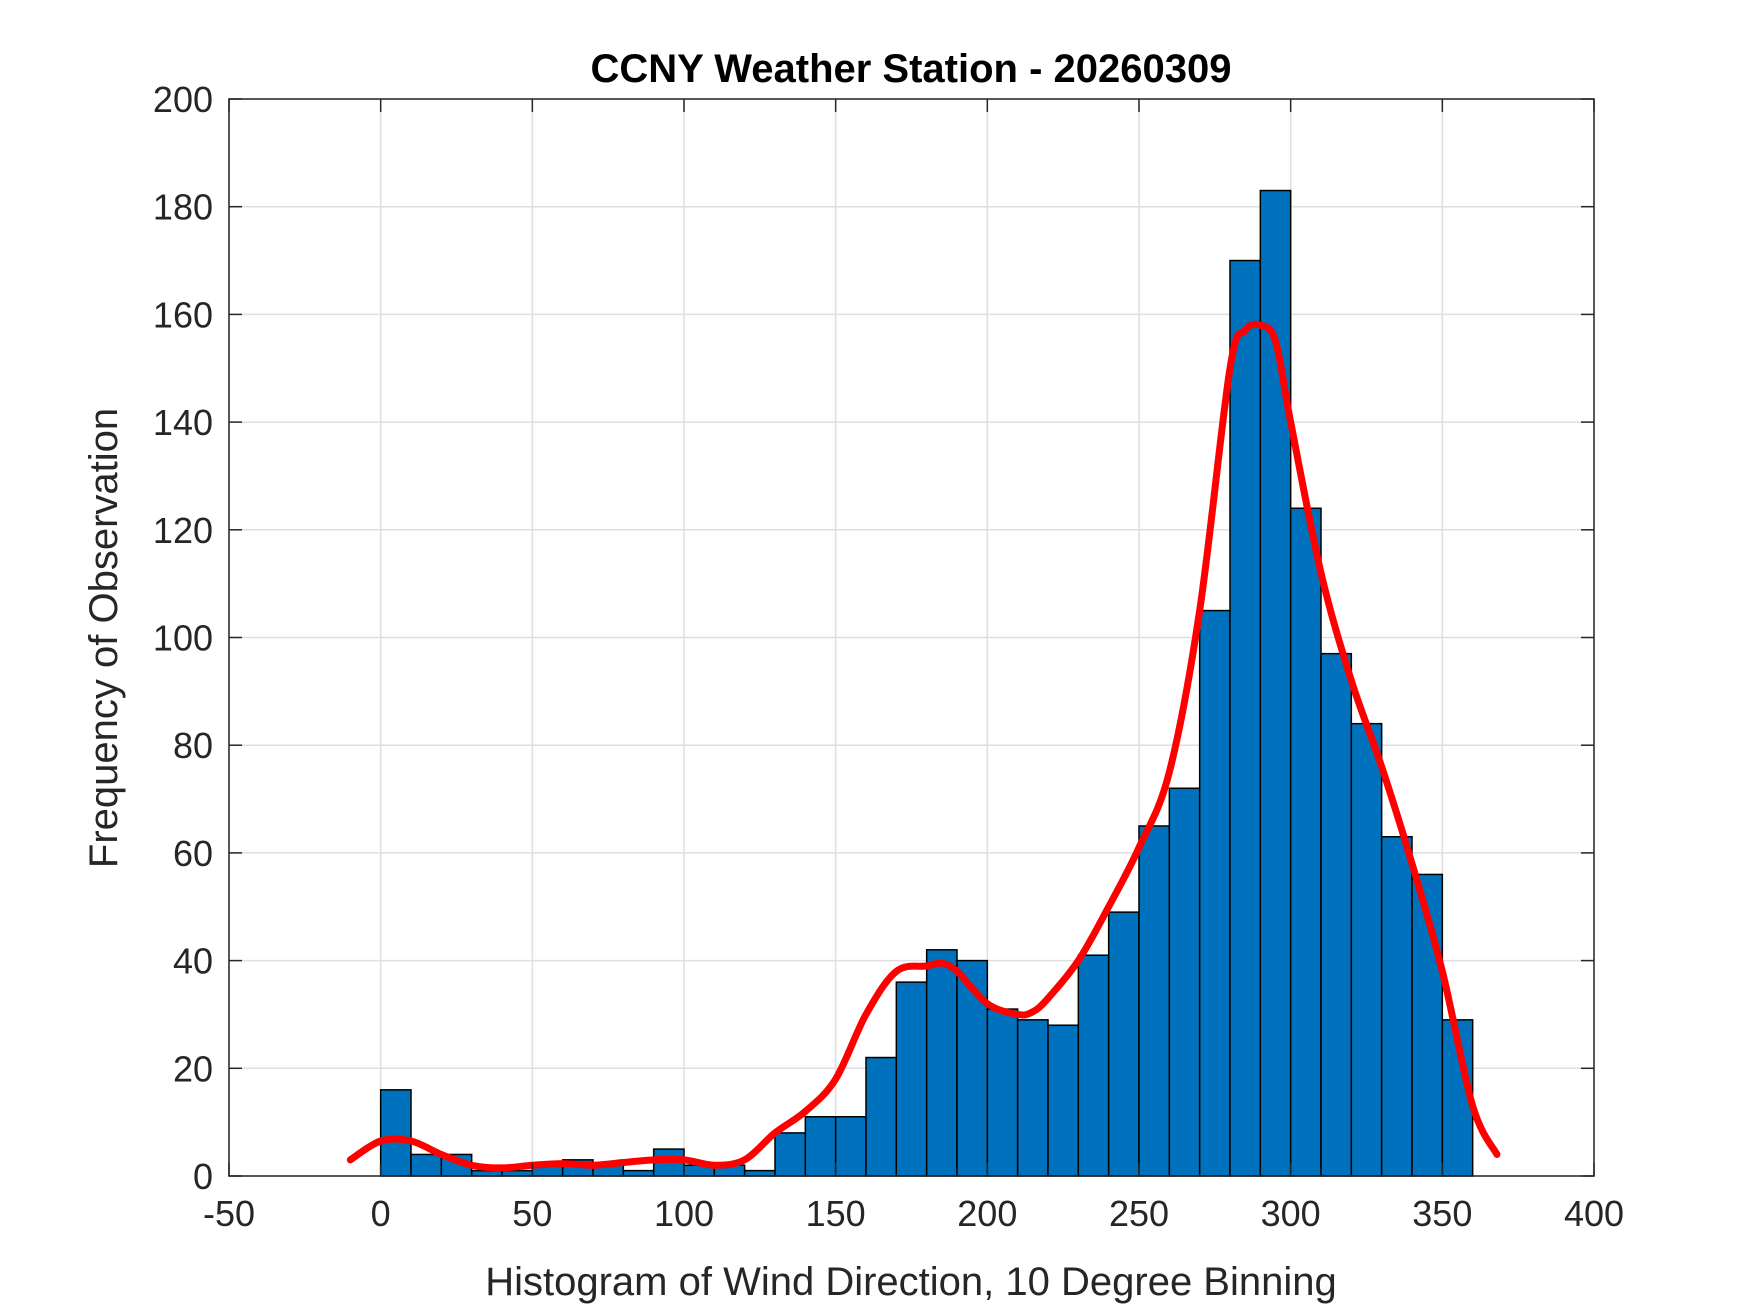 The width and height of the screenshot is (1750, 1313). I want to click on x-tick-label: 400, so click(1594, 1213).